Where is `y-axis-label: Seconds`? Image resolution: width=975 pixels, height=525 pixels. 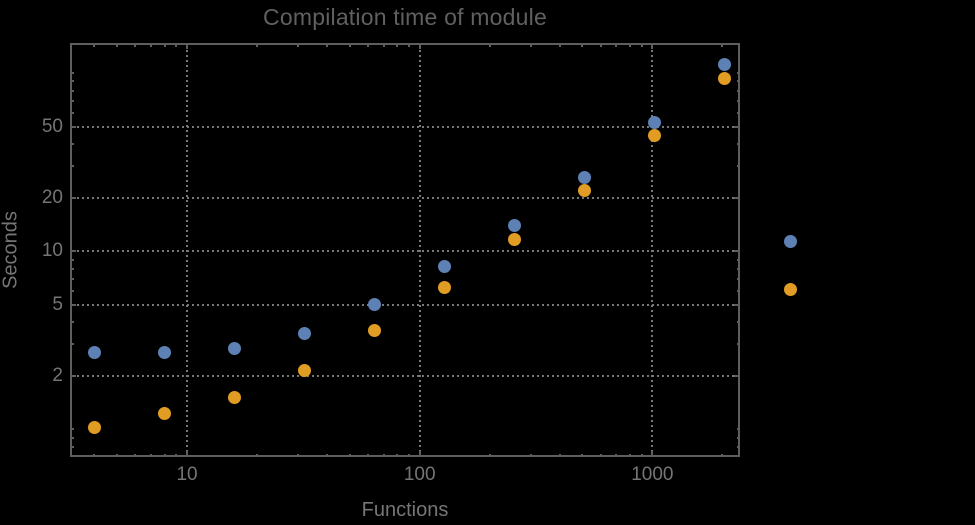
y-axis-label: Seconds is located at coordinates (11, 250).